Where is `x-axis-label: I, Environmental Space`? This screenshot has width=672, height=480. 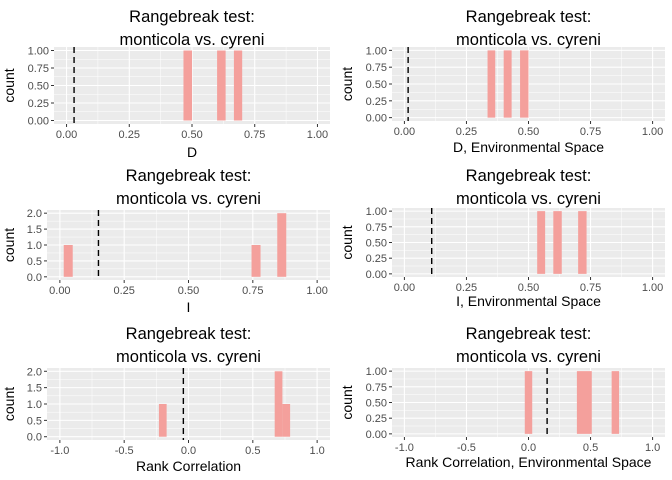
x-axis-label: I, Environmental Space is located at coordinates (528, 301).